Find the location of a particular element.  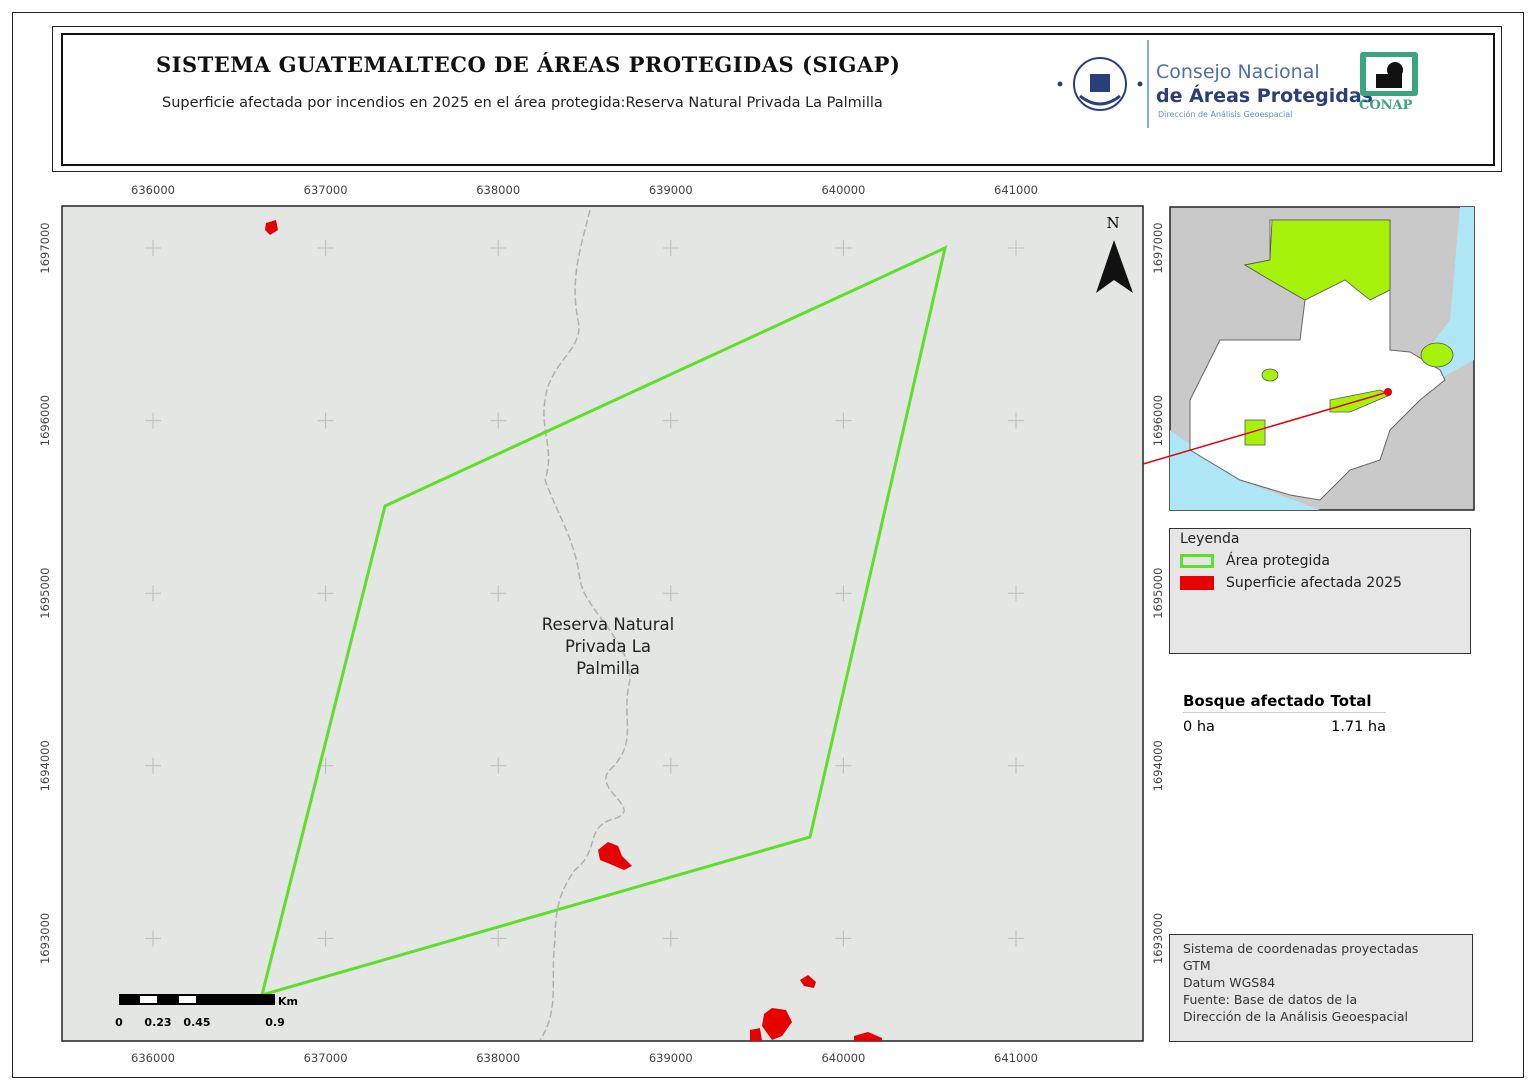

x-tick-label: 638000 is located at coordinates (498, 1058).